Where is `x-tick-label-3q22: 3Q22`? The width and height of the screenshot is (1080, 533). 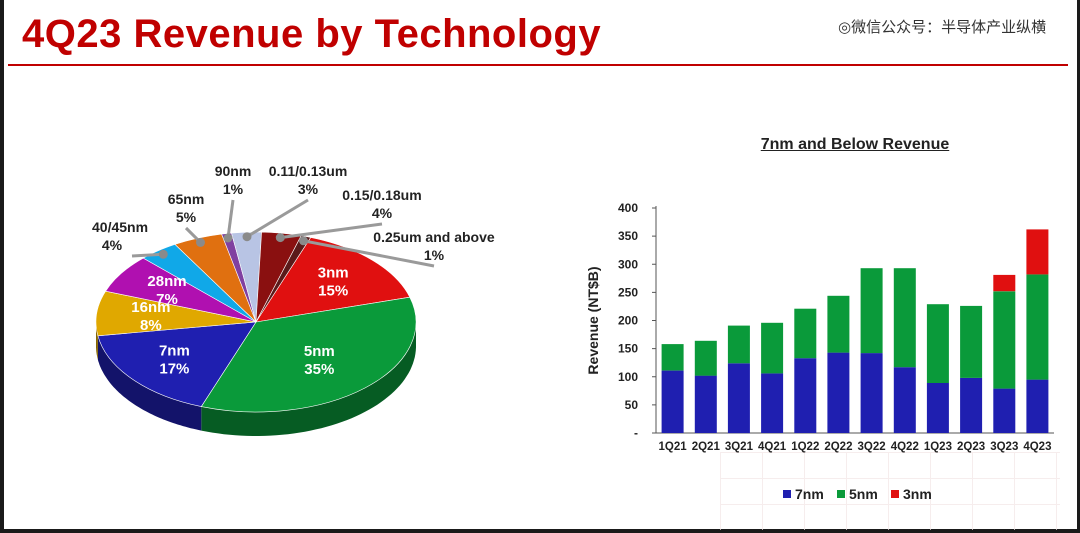 x-tick-label-3q22: 3Q22 is located at coordinates (872, 447).